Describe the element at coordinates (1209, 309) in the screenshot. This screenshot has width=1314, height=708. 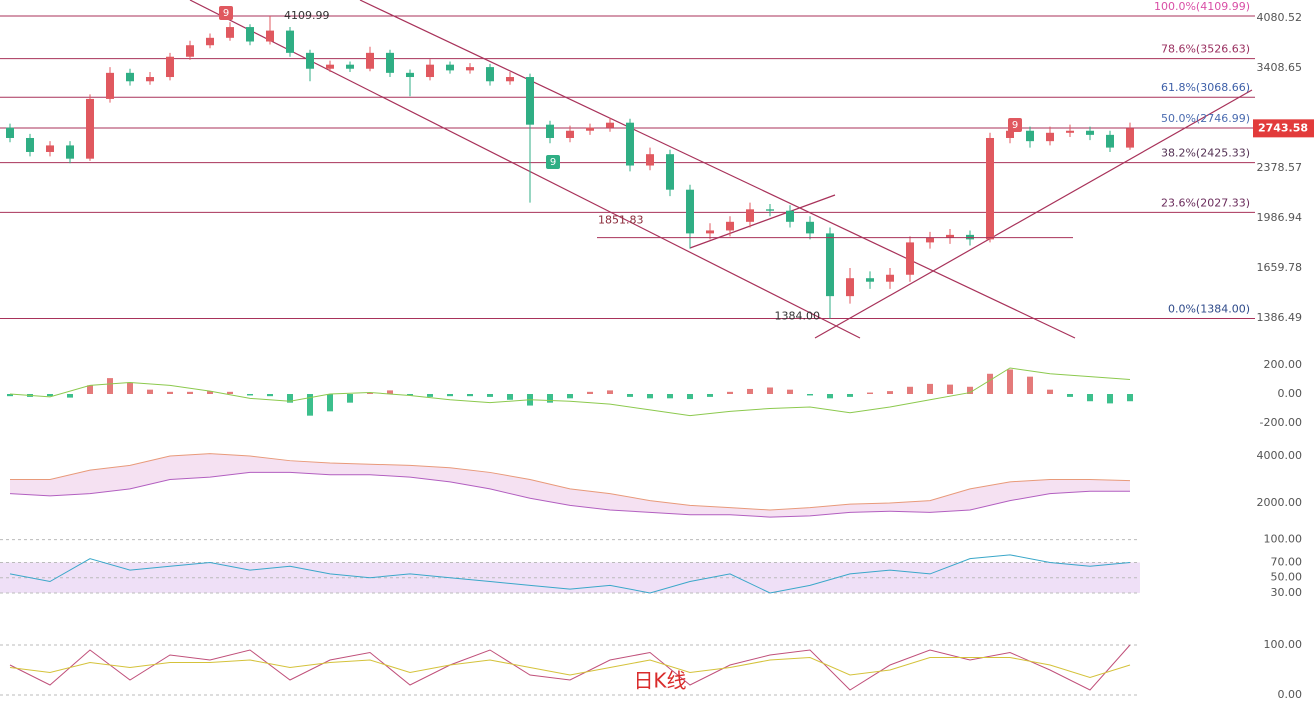
I see `fib-label: 0.0%(1384.00)` at that location.